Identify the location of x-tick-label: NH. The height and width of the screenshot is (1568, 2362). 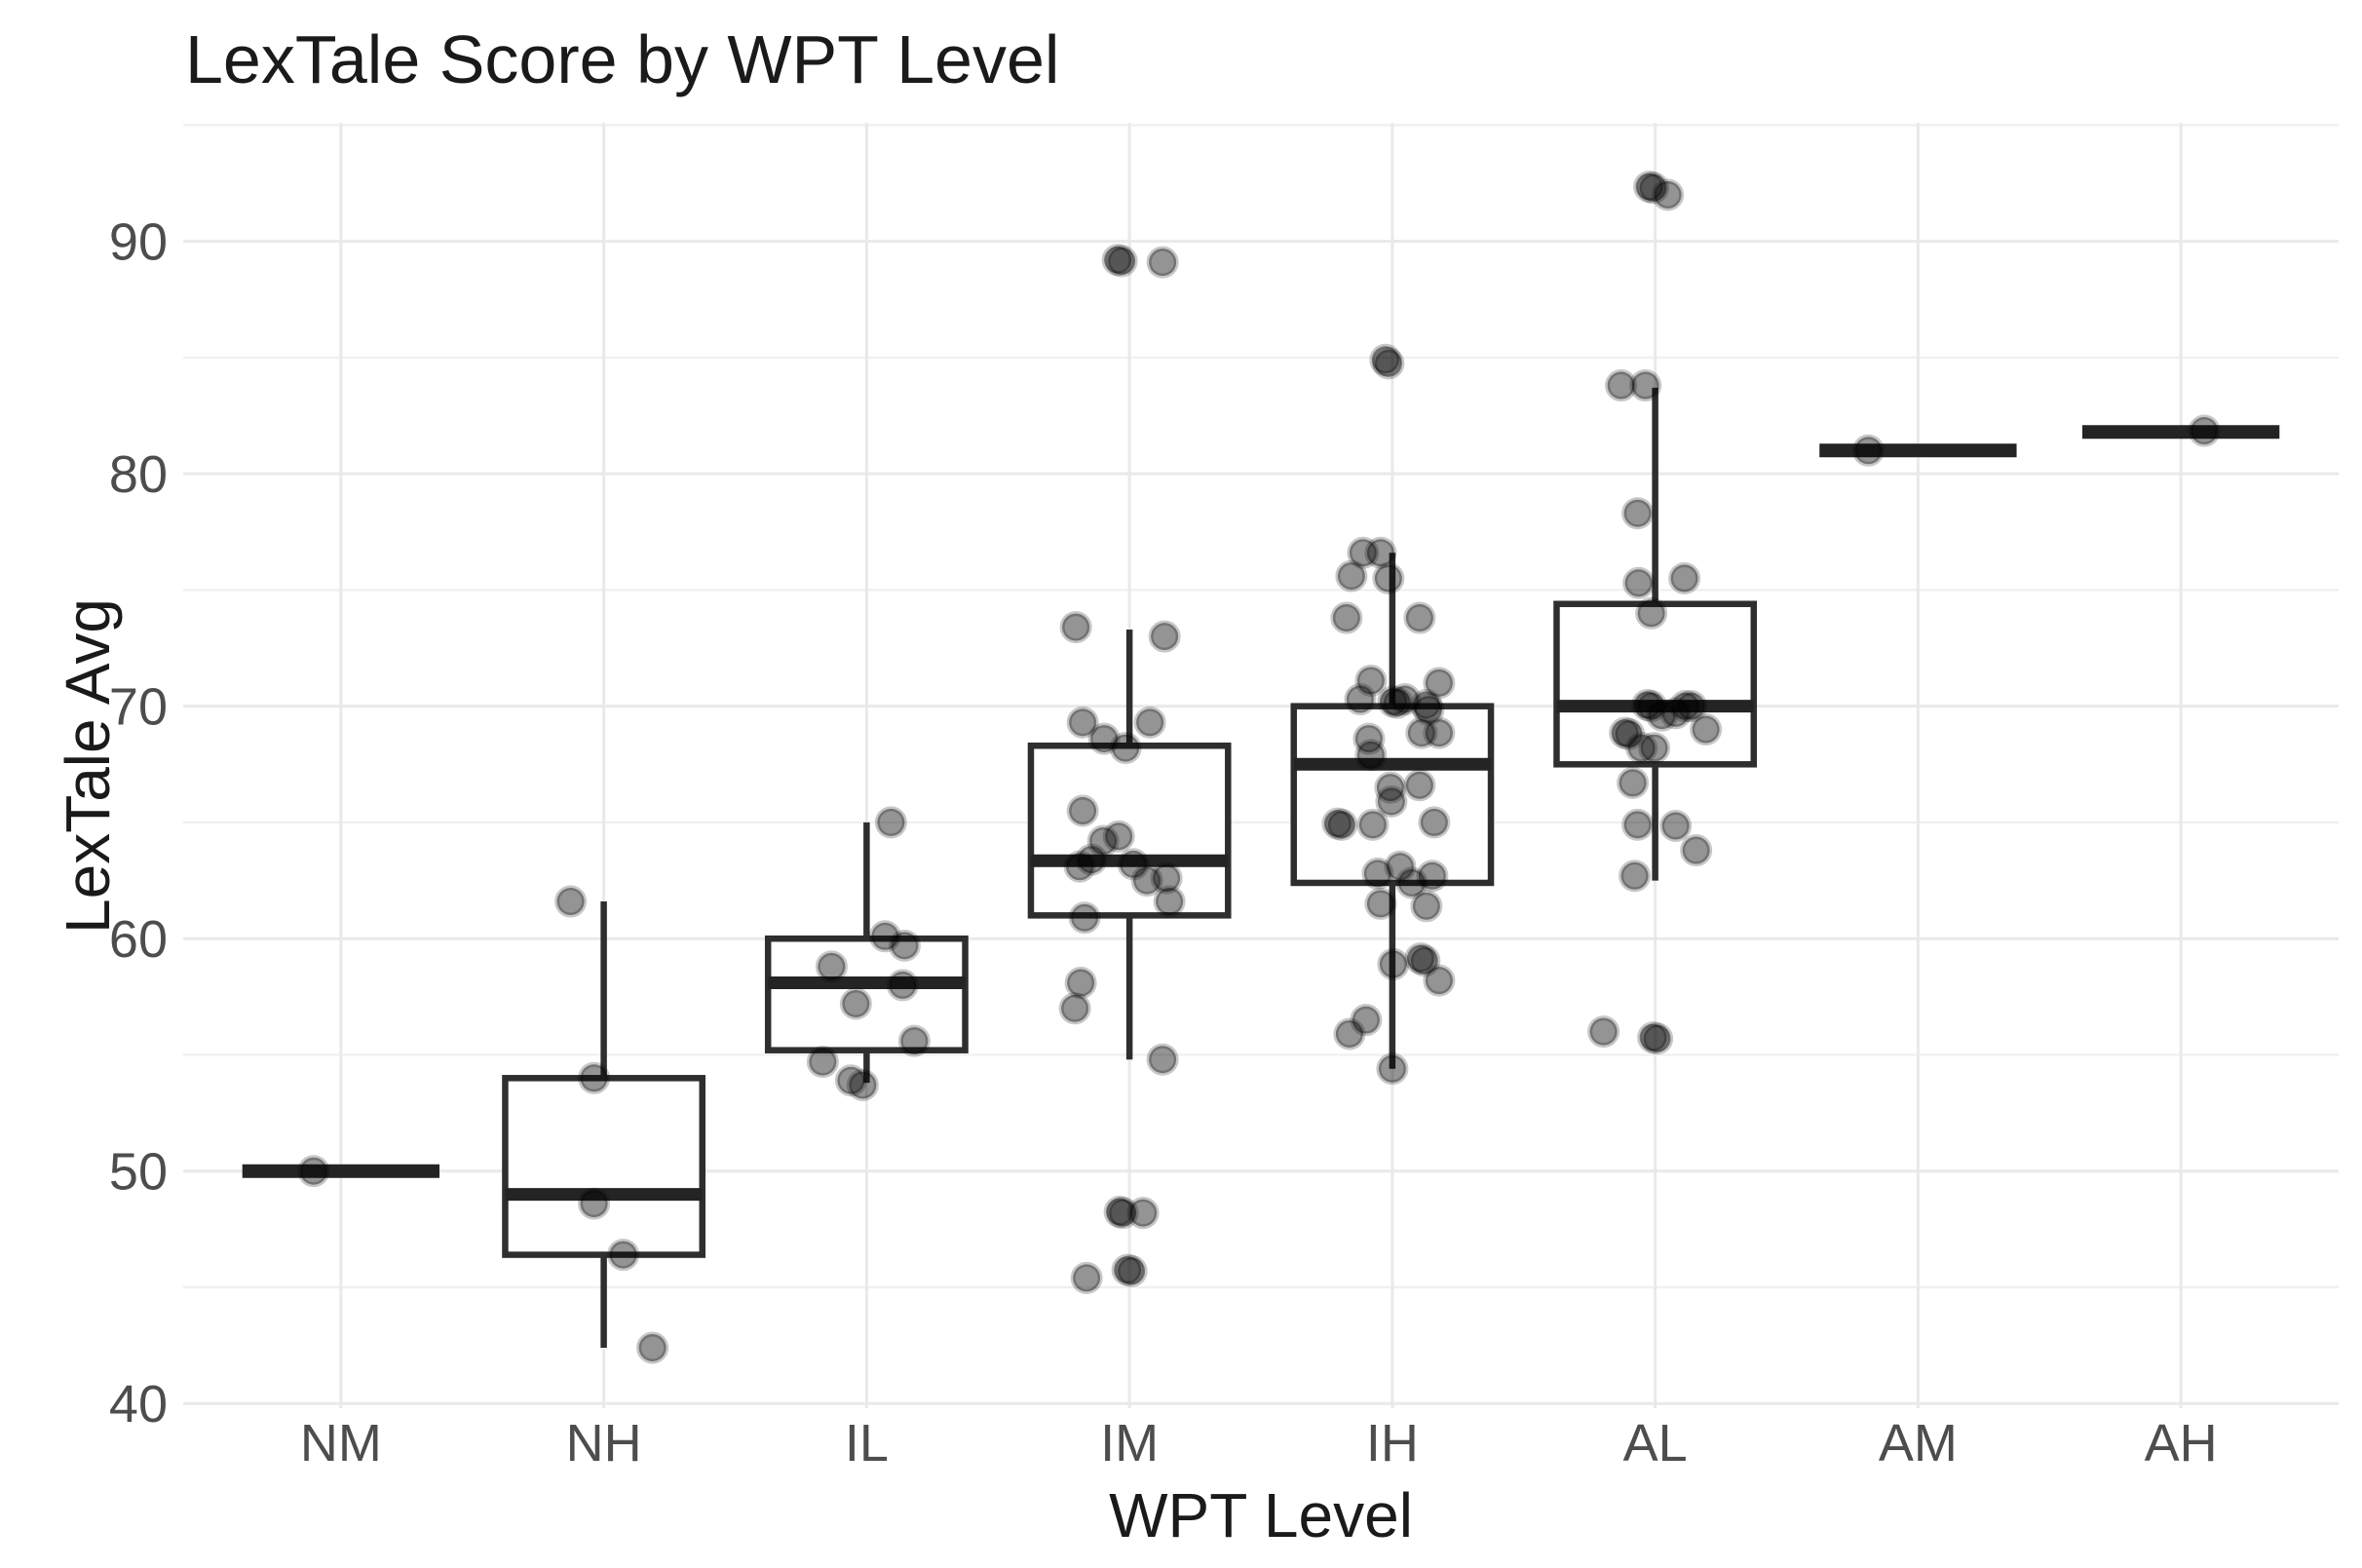
(604, 1443).